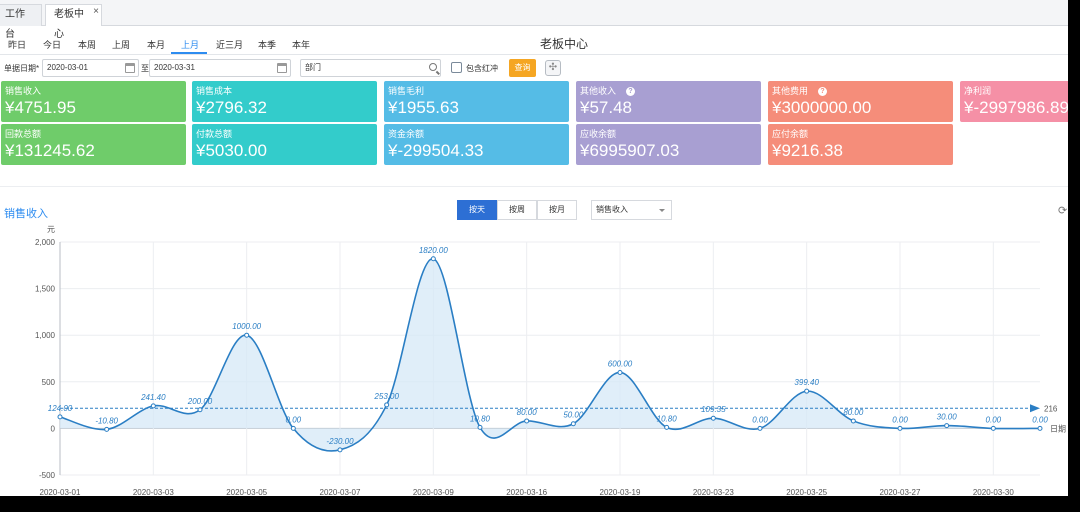  Describe the element at coordinates (1051, 408) in the screenshot. I see `average-line-label: 216` at that location.